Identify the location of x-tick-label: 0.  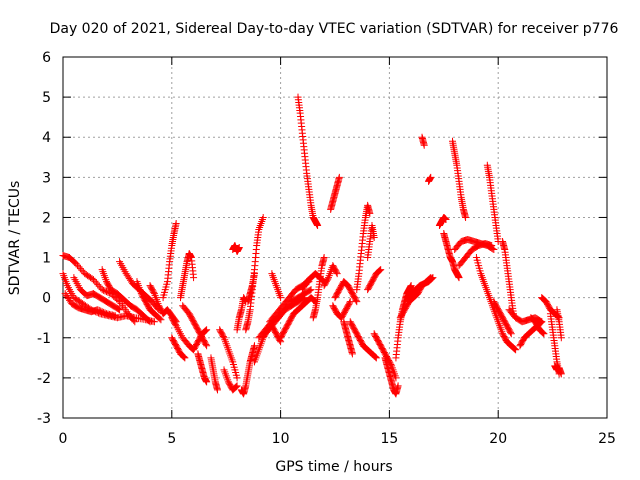
(63, 439).